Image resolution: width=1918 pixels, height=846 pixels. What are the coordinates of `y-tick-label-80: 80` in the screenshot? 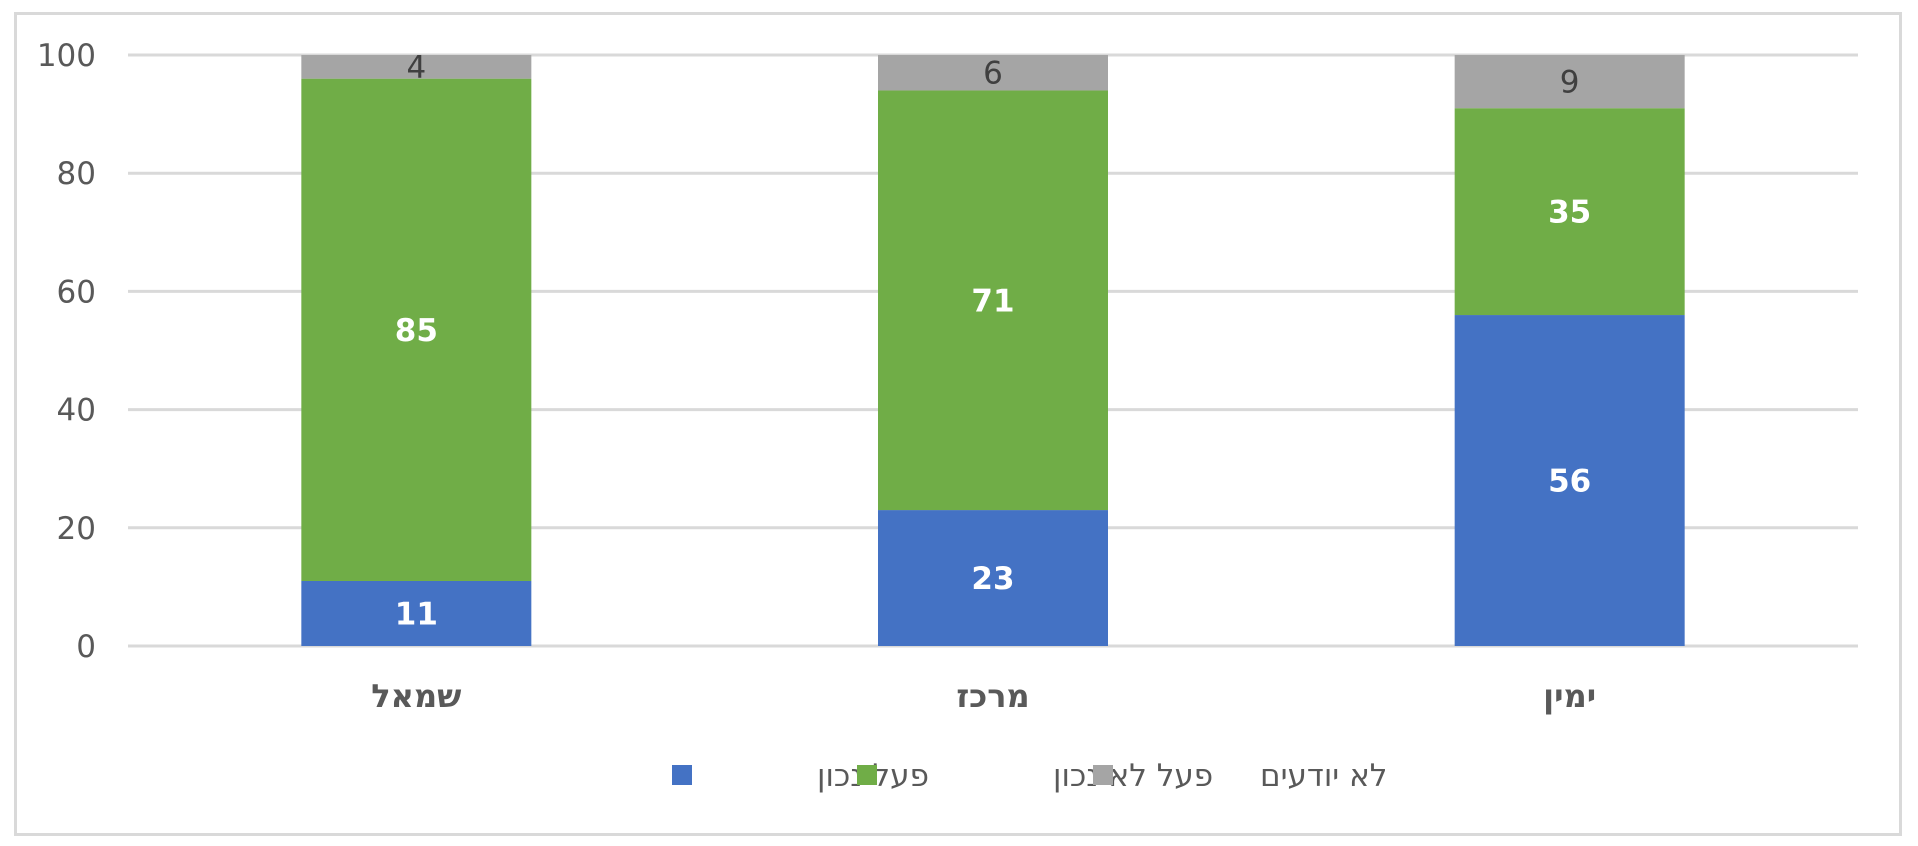 It's located at (76, 174).